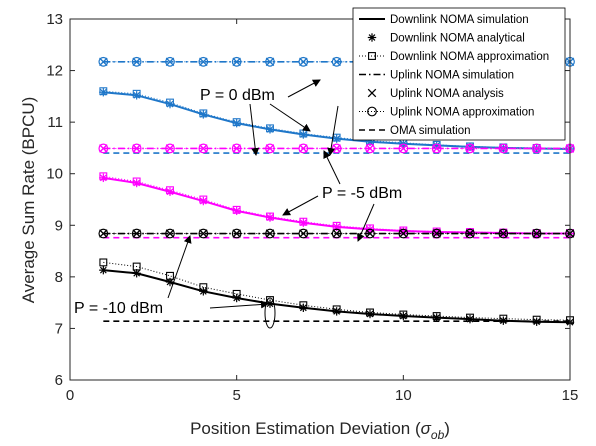 This screenshot has height=446, width=596. Describe the element at coordinates (415, 131) in the screenshot. I see `legend-entry: OMA simulation` at that location.